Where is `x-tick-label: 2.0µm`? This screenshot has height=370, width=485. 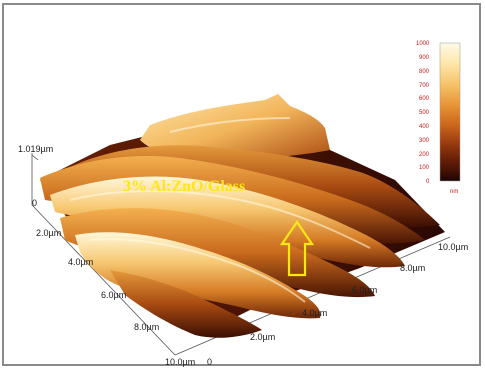 x-tick-label: 2.0µm is located at coordinates (262, 337).